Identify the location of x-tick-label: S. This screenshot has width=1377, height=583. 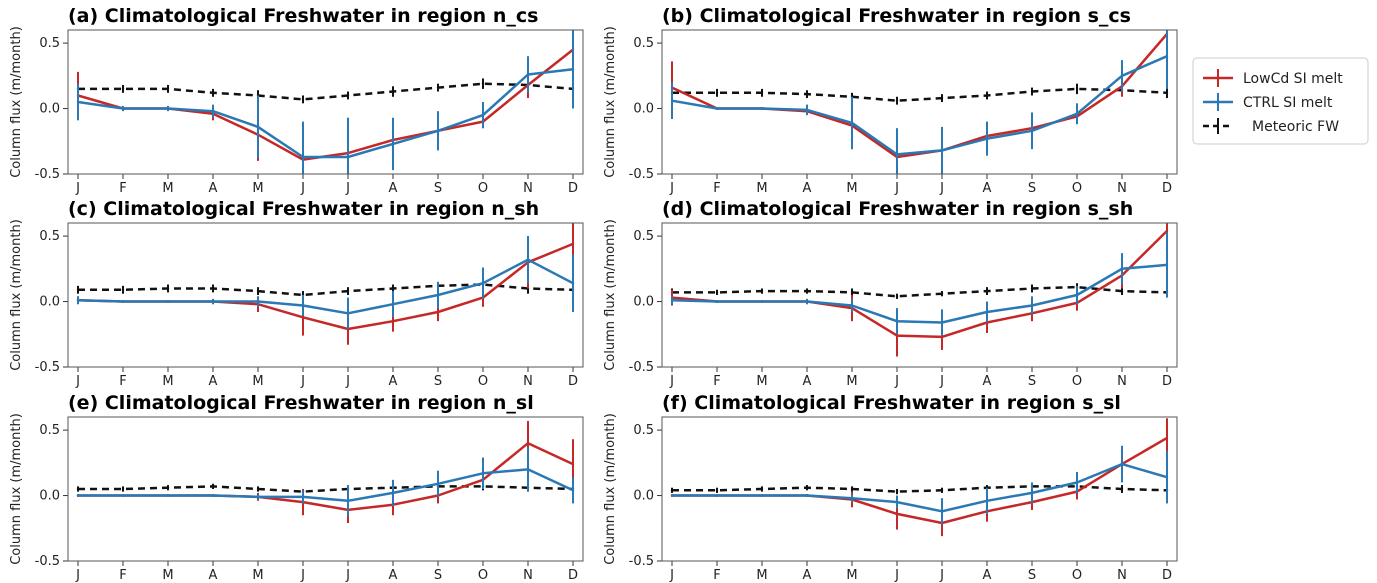
(1032, 381).